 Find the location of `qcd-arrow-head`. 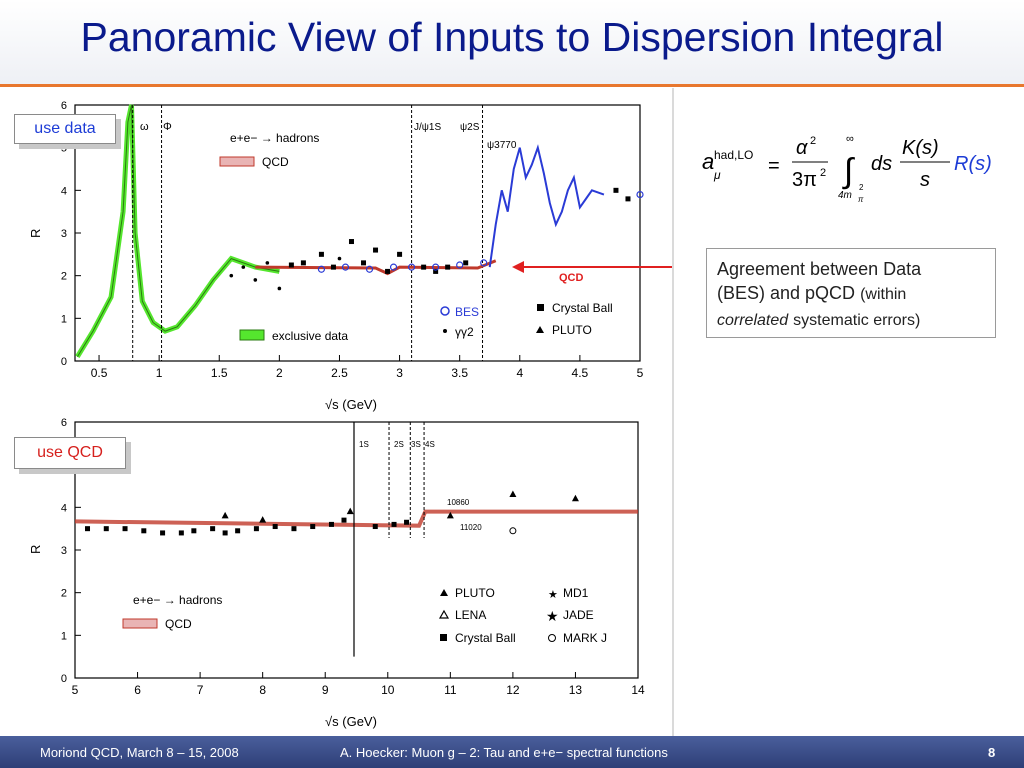

qcd-arrow-head is located at coordinates (518, 267).